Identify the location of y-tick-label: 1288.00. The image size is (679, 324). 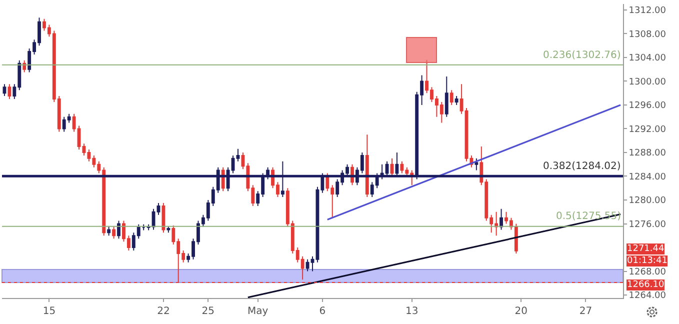
(647, 153).